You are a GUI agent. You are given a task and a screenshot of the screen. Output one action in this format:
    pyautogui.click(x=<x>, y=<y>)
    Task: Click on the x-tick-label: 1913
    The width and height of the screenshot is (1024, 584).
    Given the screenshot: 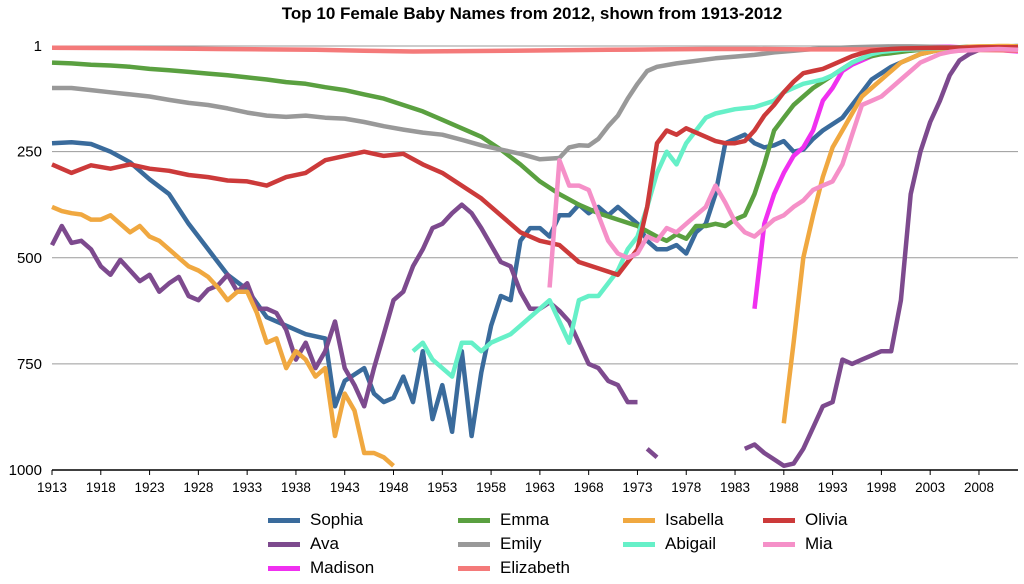 What is the action you would take?
    pyautogui.click(x=52, y=487)
    